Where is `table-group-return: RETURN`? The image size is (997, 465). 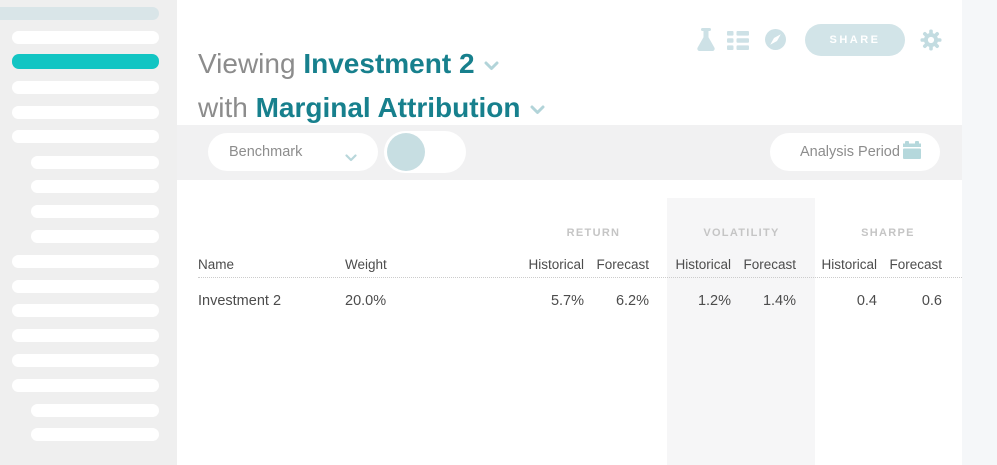
table-group-return: RETURN is located at coordinates (593, 233).